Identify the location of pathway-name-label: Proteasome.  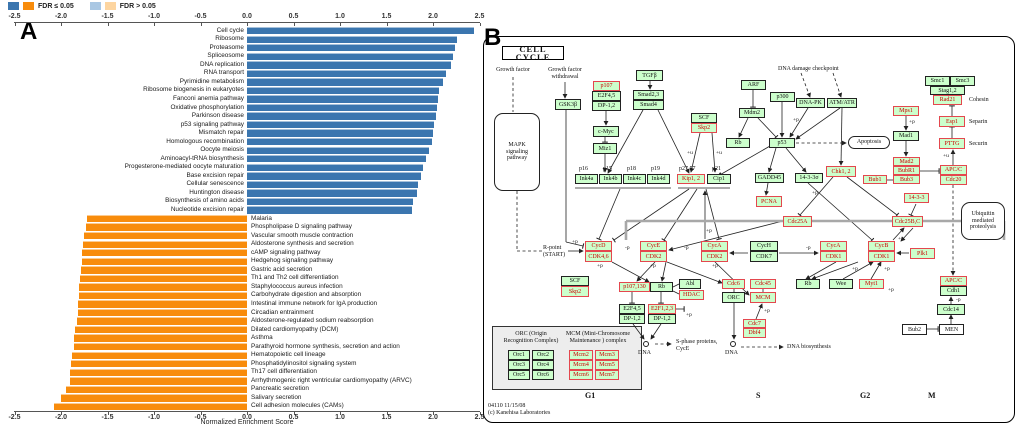
(226, 47).